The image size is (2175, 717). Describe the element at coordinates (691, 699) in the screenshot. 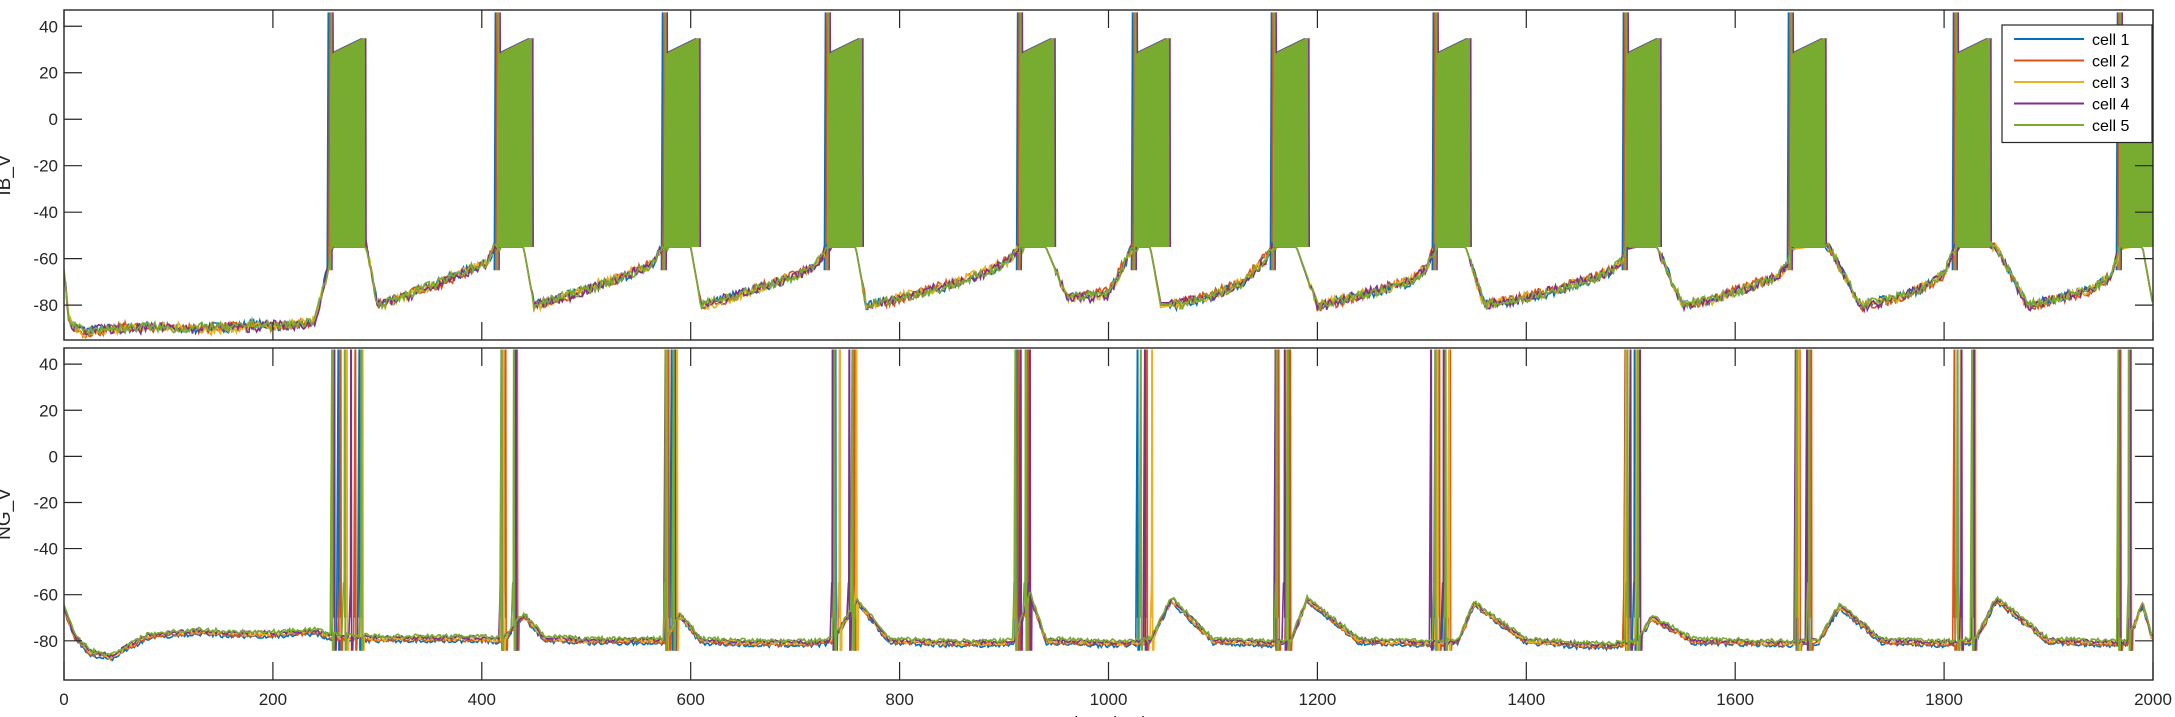

I see `x-tick-label: 600` at that location.